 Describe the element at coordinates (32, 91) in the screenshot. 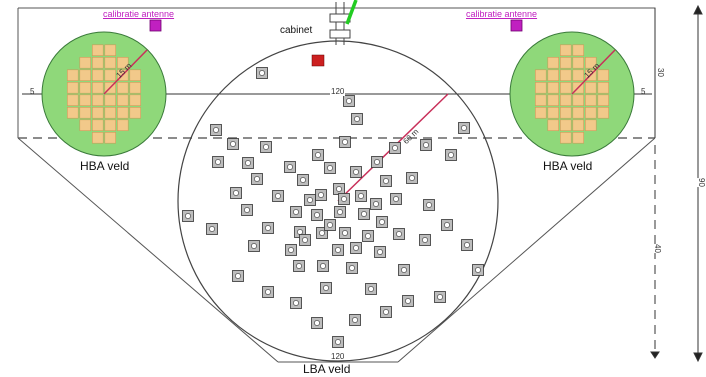

I see `dim-left-edge: 5` at that location.